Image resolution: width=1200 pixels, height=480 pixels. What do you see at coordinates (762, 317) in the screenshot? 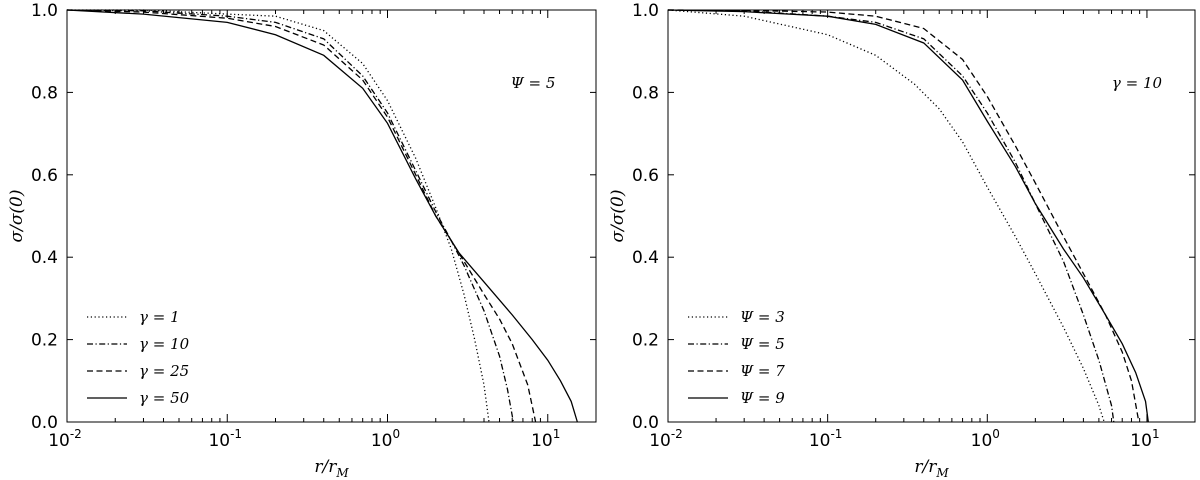
I see `legend-label-1: Ψ = 3` at bounding box center [762, 317].